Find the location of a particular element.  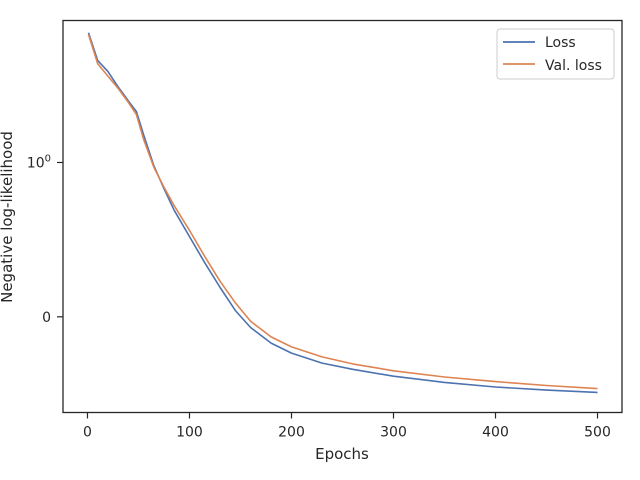

legend-label-val-loss: Val. loss is located at coordinates (573, 66).